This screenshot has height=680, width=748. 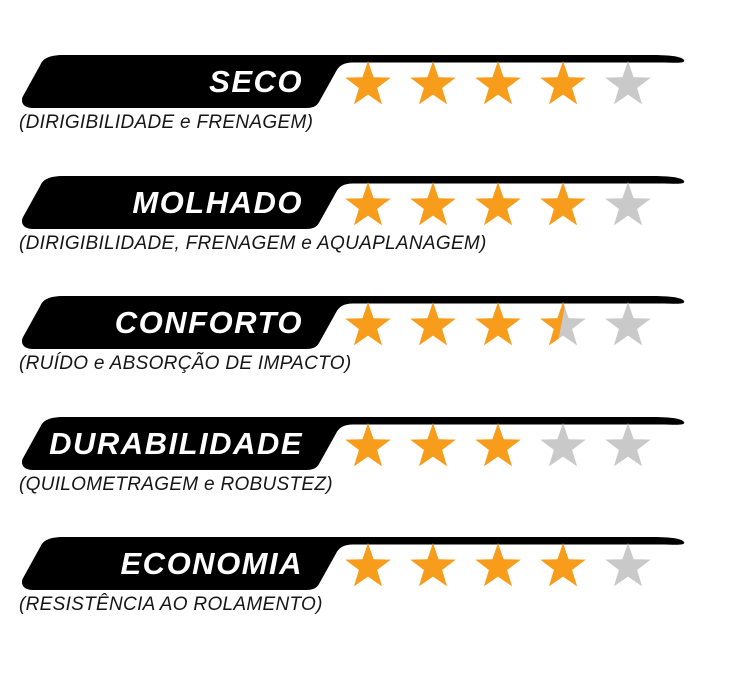 What do you see at coordinates (176, 443) in the screenshot?
I see `category-label: DURABILIDADE` at bounding box center [176, 443].